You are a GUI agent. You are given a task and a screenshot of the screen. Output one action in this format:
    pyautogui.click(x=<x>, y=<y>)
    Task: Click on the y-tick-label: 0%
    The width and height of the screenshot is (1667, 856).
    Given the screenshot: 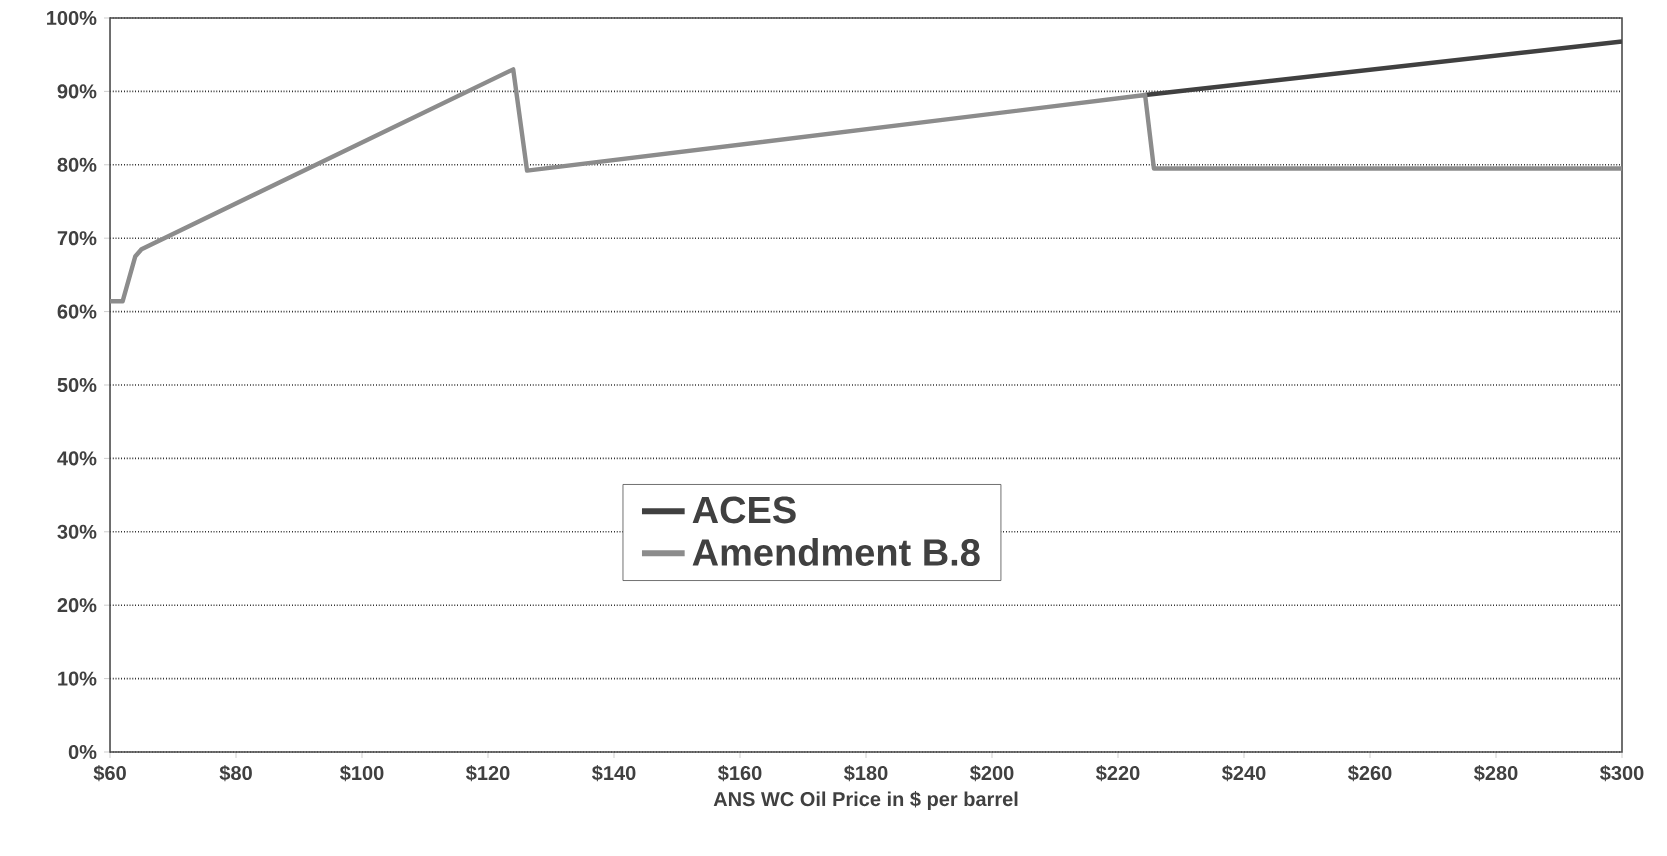 What is the action you would take?
    pyautogui.click(x=82, y=752)
    